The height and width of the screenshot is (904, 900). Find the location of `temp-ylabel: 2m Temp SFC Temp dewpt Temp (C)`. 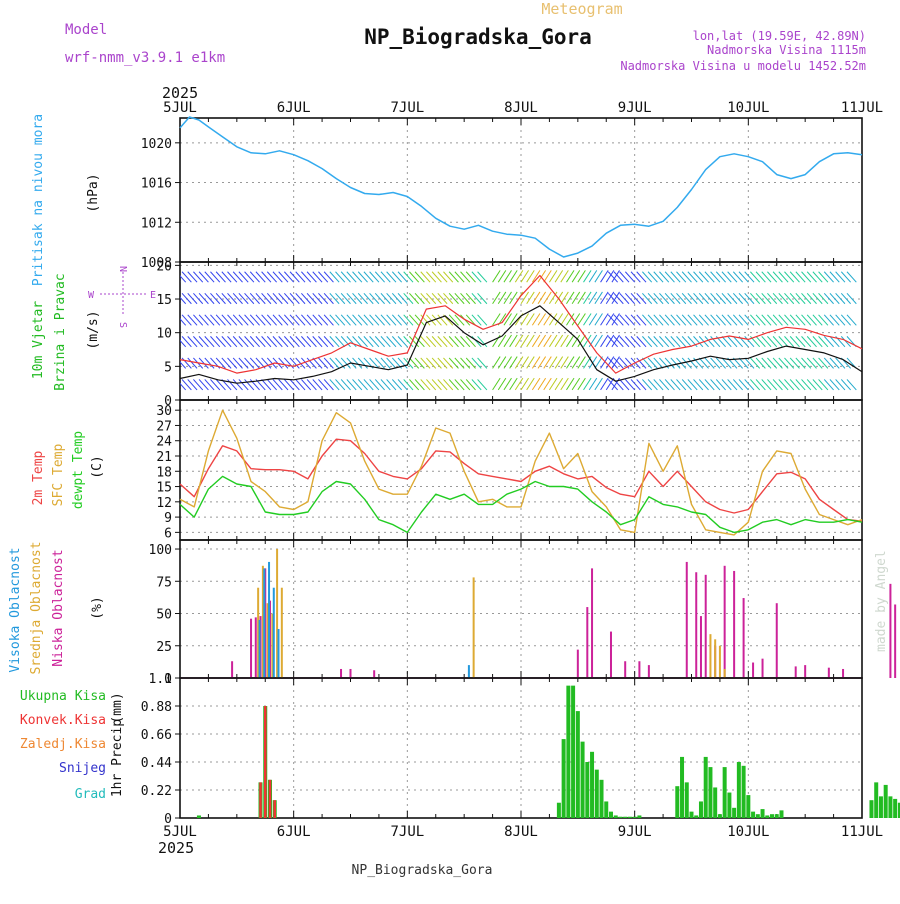

temp-ylabel: 2m Temp SFC Temp dewpt Temp (C) is located at coordinates (68, 470).